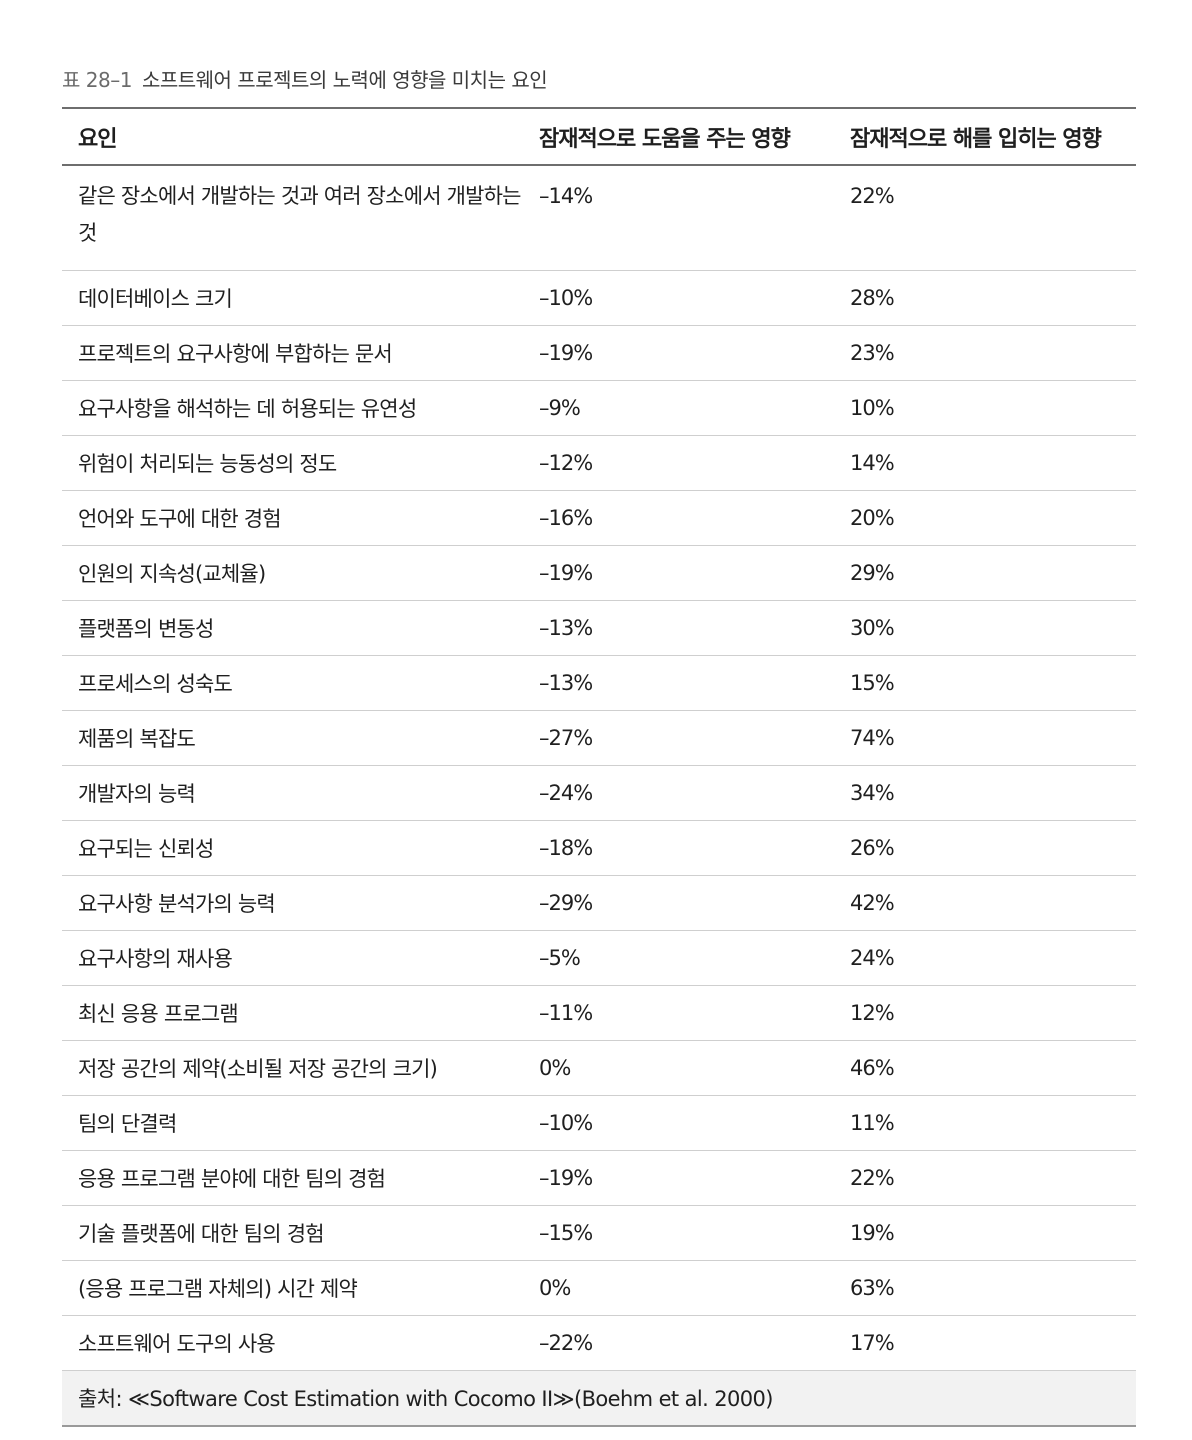  Describe the element at coordinates (985, 298) in the screenshot. I see `hurts-cell: 28%` at that location.